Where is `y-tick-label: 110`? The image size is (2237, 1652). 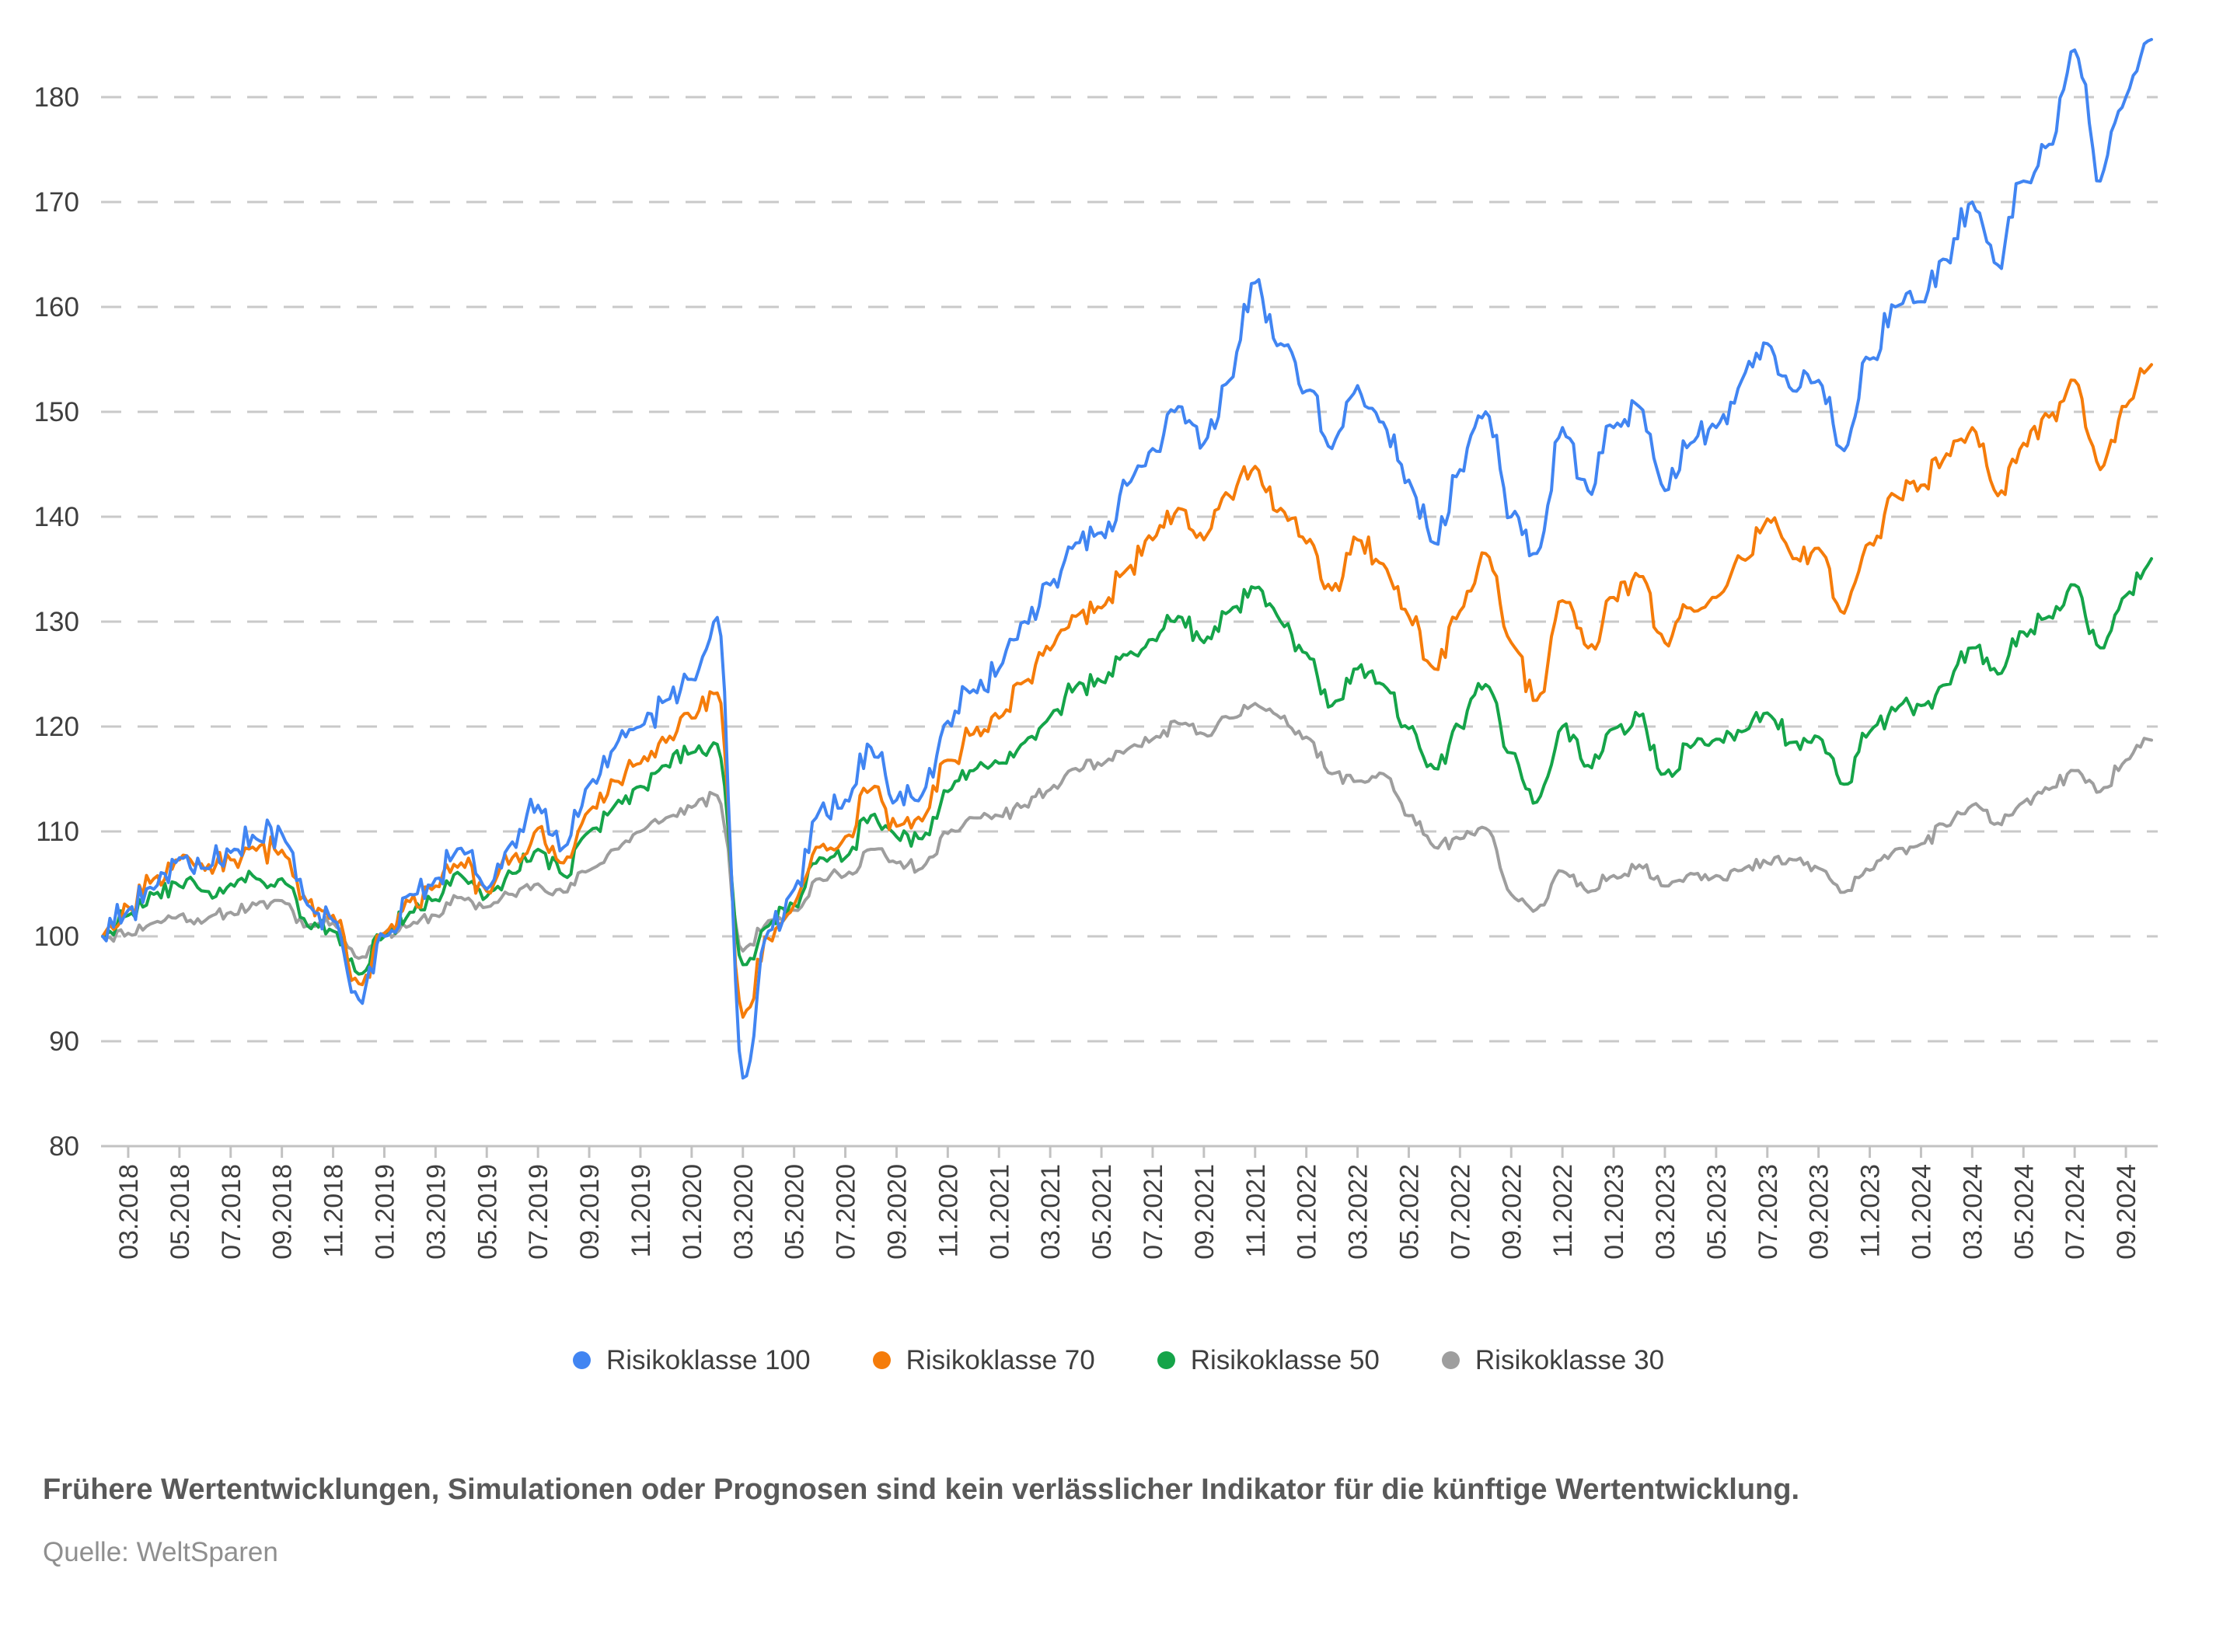 y-tick-label: 110 is located at coordinates (58, 832).